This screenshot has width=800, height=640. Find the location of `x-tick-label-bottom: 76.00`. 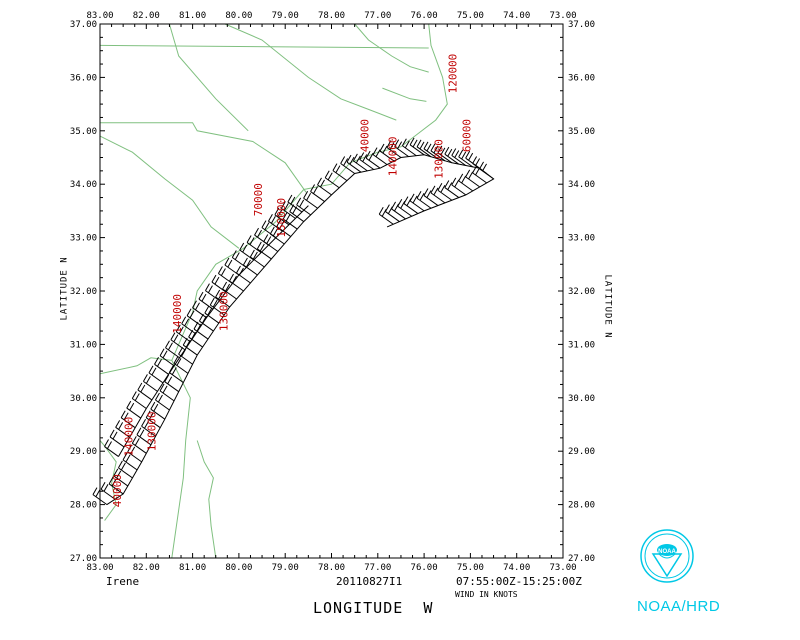

x-tick-label-bottom: 76.00 is located at coordinates (424, 568).